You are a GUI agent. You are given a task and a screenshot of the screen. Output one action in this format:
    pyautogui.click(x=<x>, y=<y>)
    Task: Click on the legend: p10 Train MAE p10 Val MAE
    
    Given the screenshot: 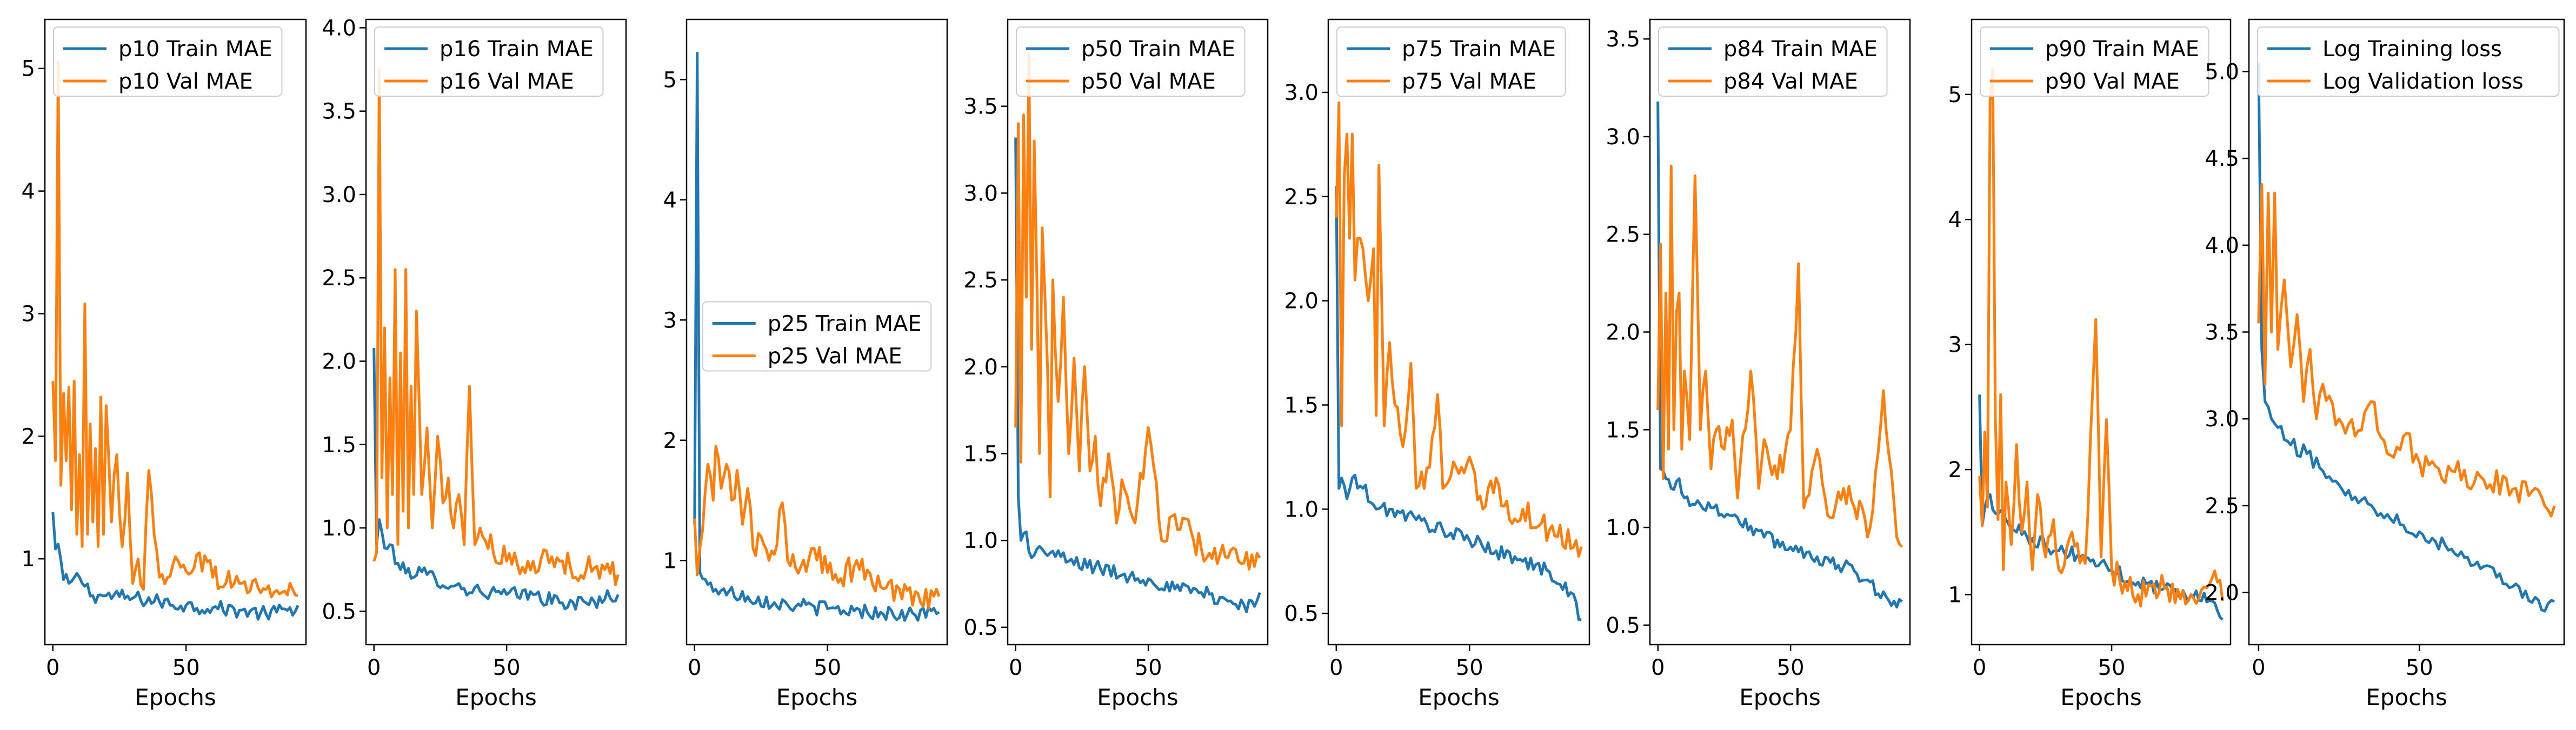 What is the action you would take?
    pyautogui.click(x=168, y=61)
    